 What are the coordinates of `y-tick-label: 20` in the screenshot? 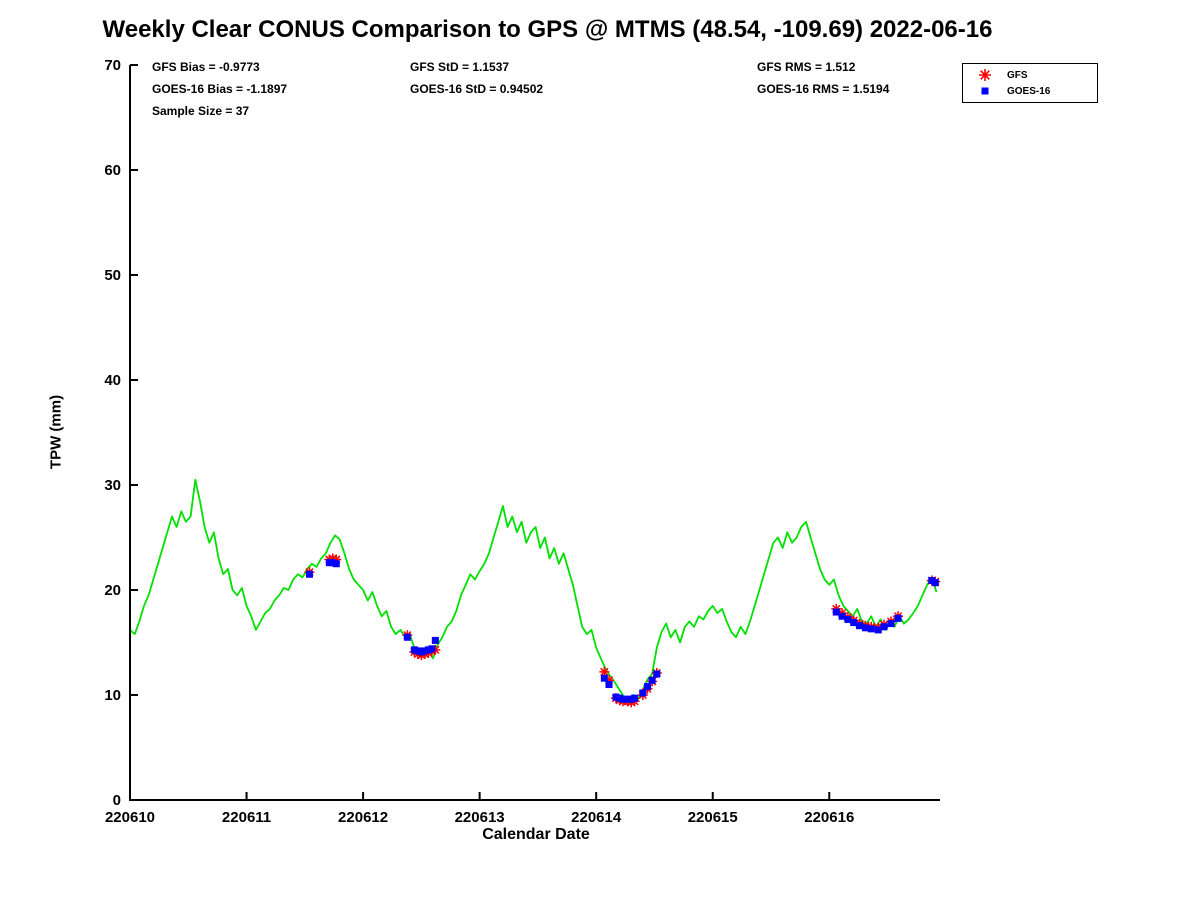 It's located at (112, 590).